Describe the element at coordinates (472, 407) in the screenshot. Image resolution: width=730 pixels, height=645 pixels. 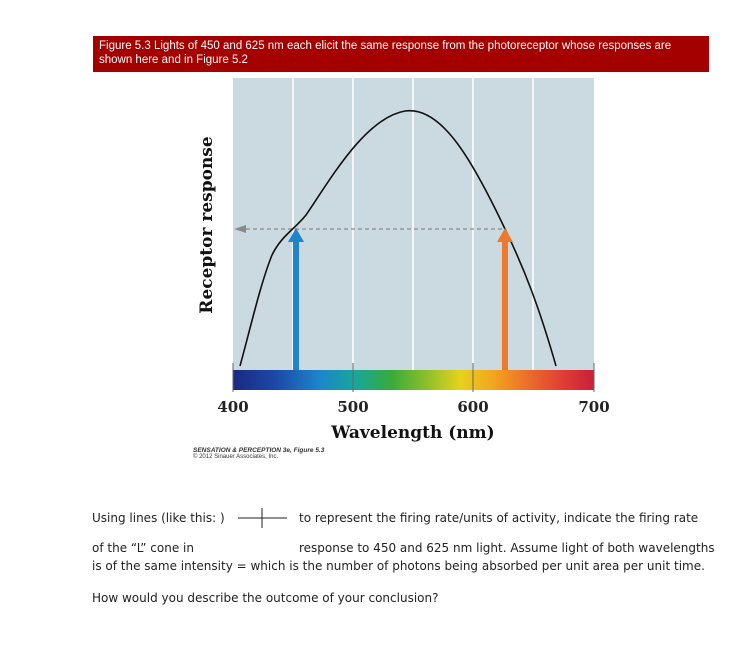
I see `x-tick-600: 600` at that location.